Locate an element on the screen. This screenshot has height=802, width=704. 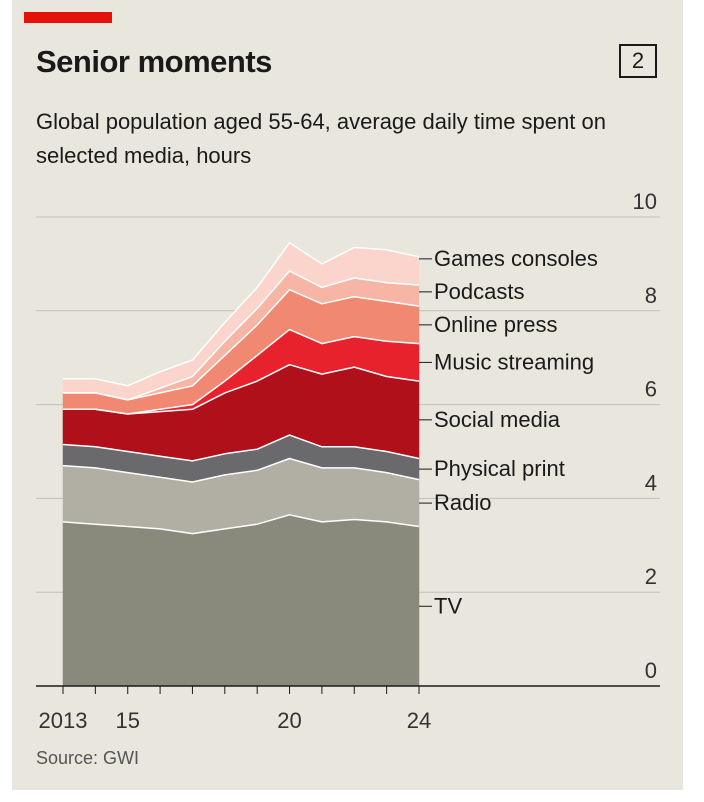
separator-radio is located at coordinates (241, 470).